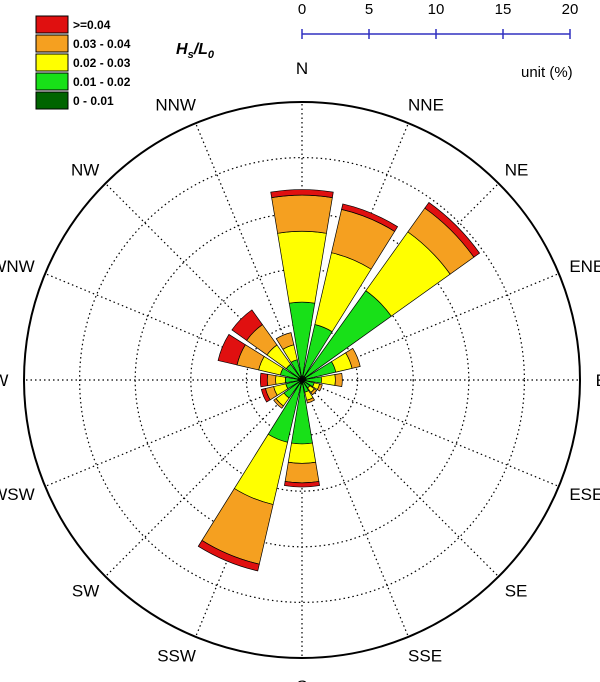 This screenshot has height=682, width=600. I want to click on param-slash: /L, so click(200, 49).